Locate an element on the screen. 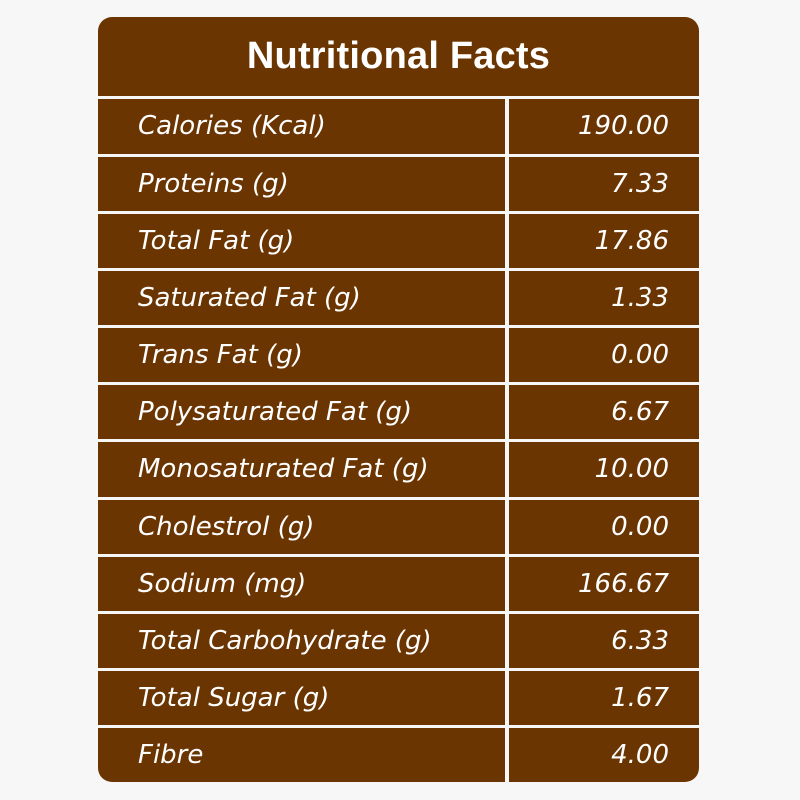 The height and width of the screenshot is (800, 800). table-row: Monosaturated Fat (g) 10.00 is located at coordinates (398, 469).